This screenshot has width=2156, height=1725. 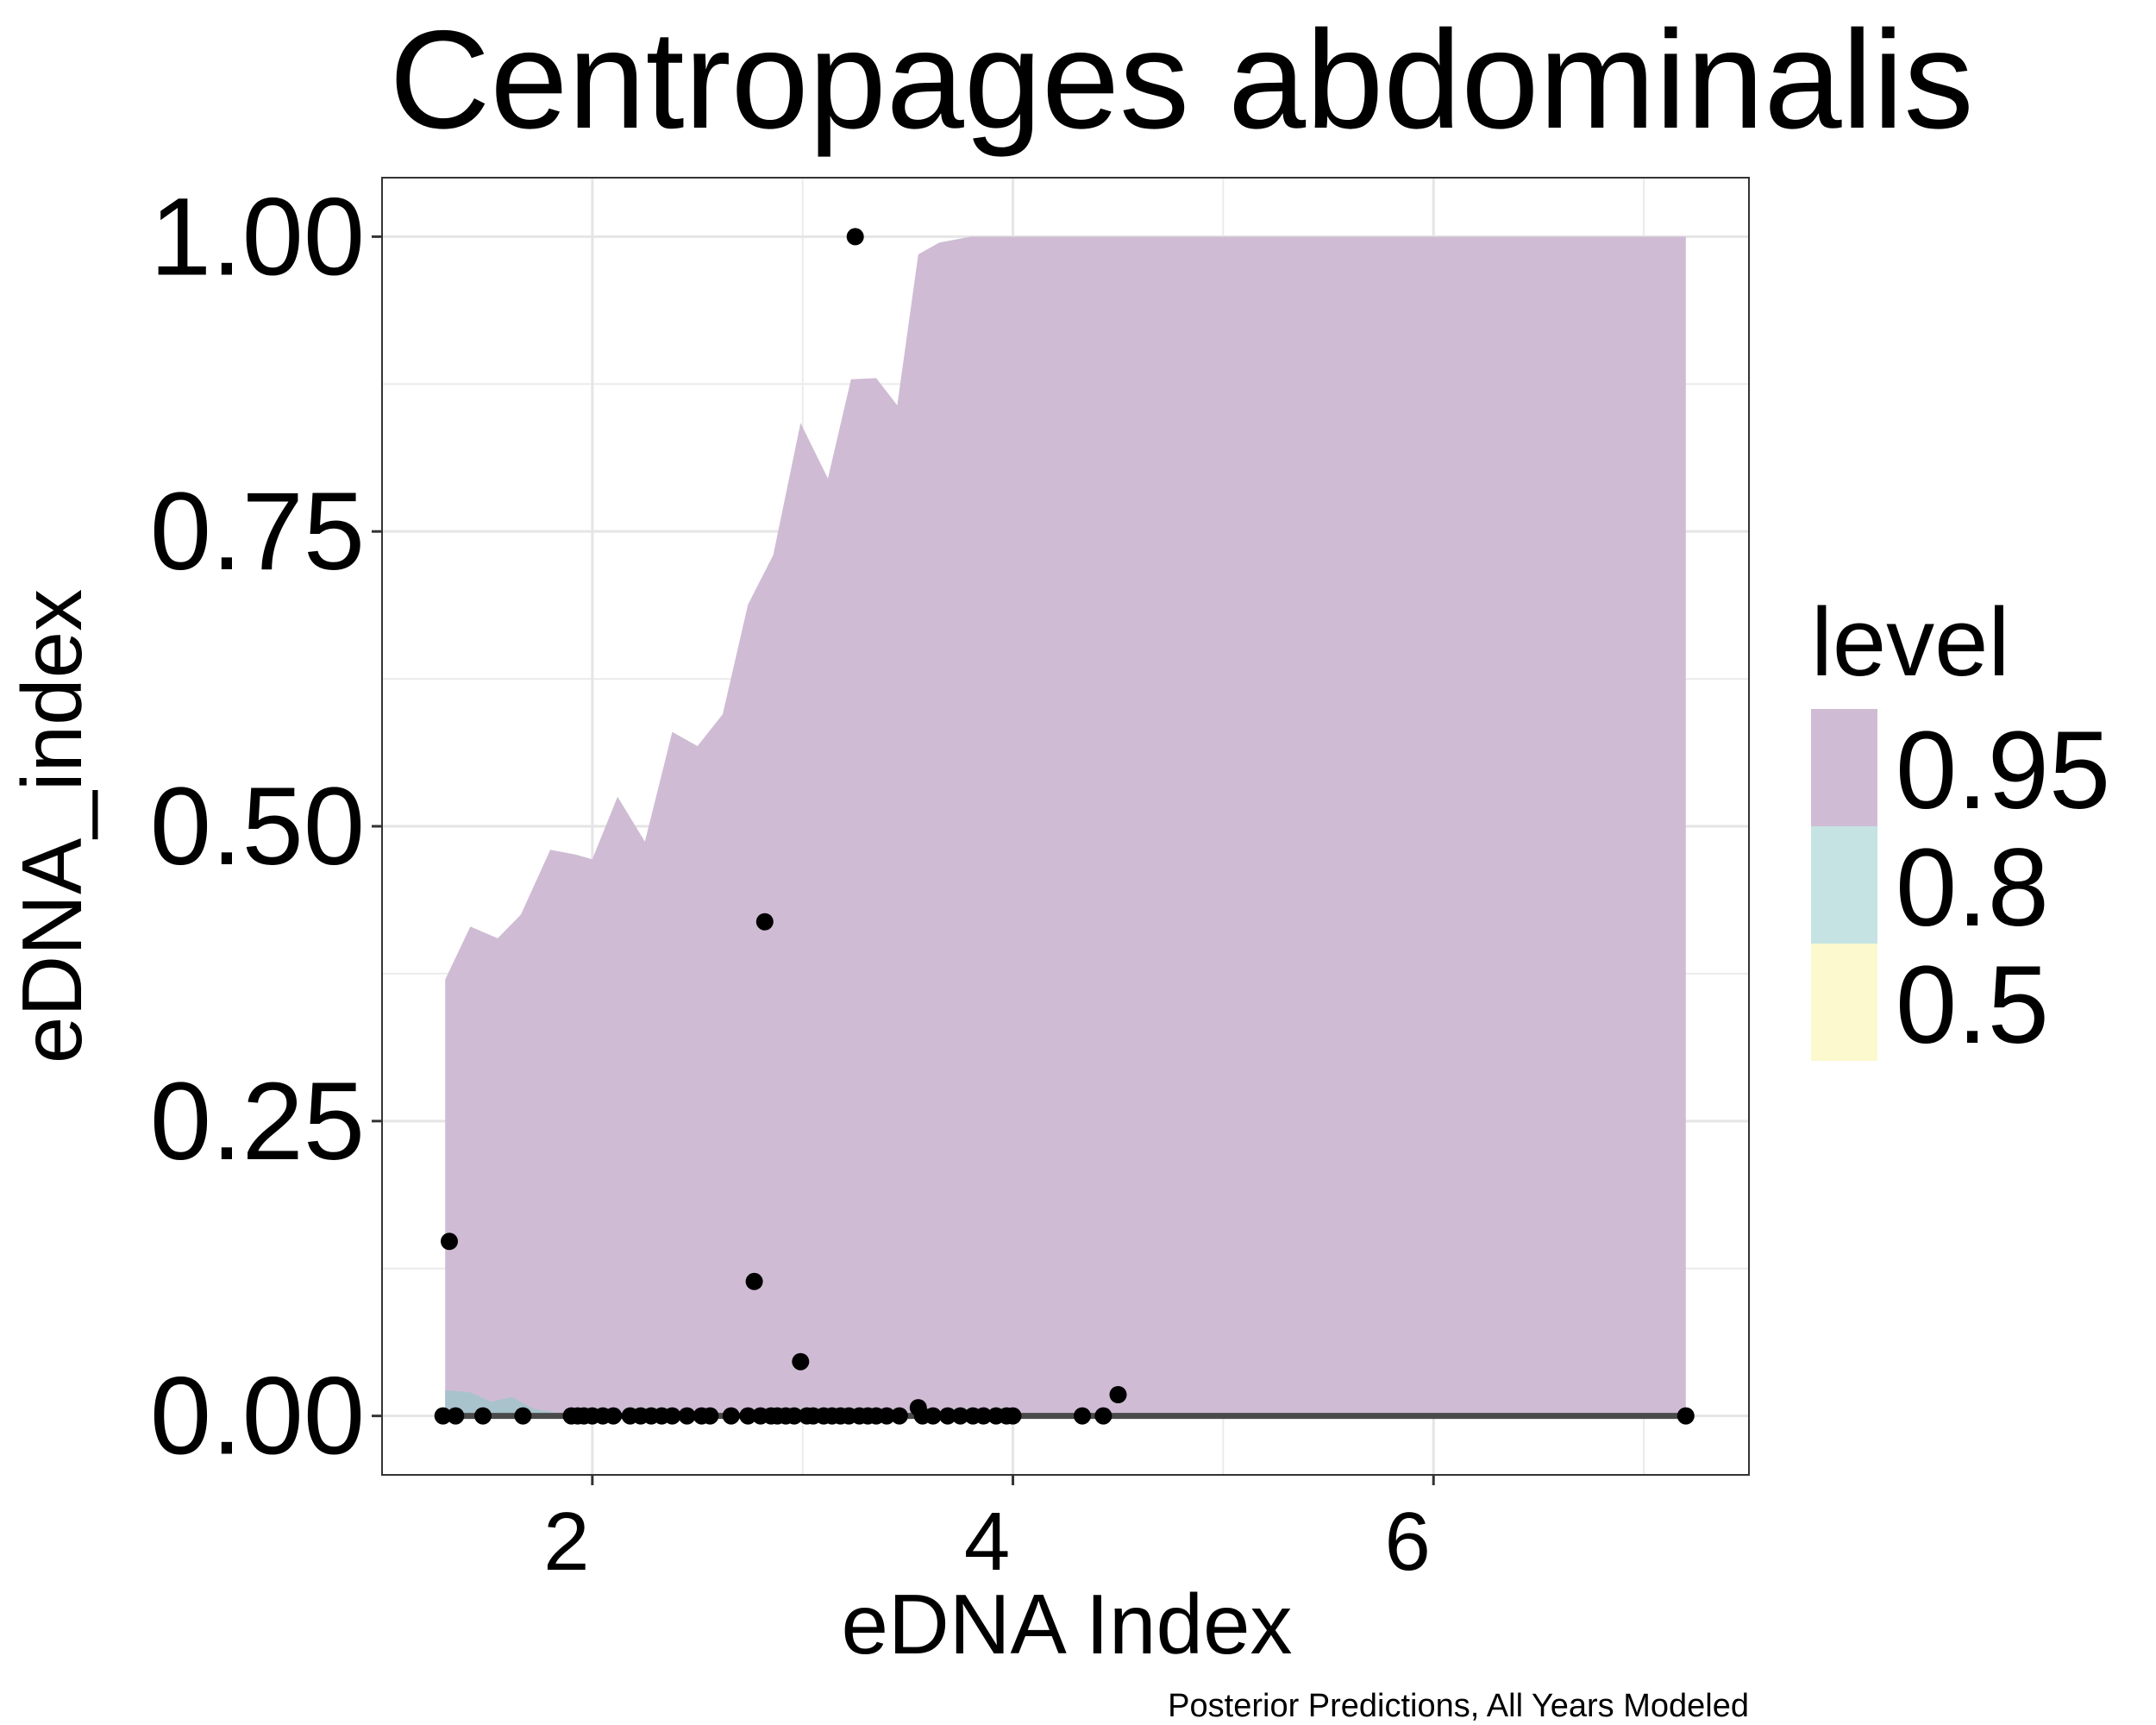 I want to click on legend: level 0.950.80.5, so click(x=1960, y=828).